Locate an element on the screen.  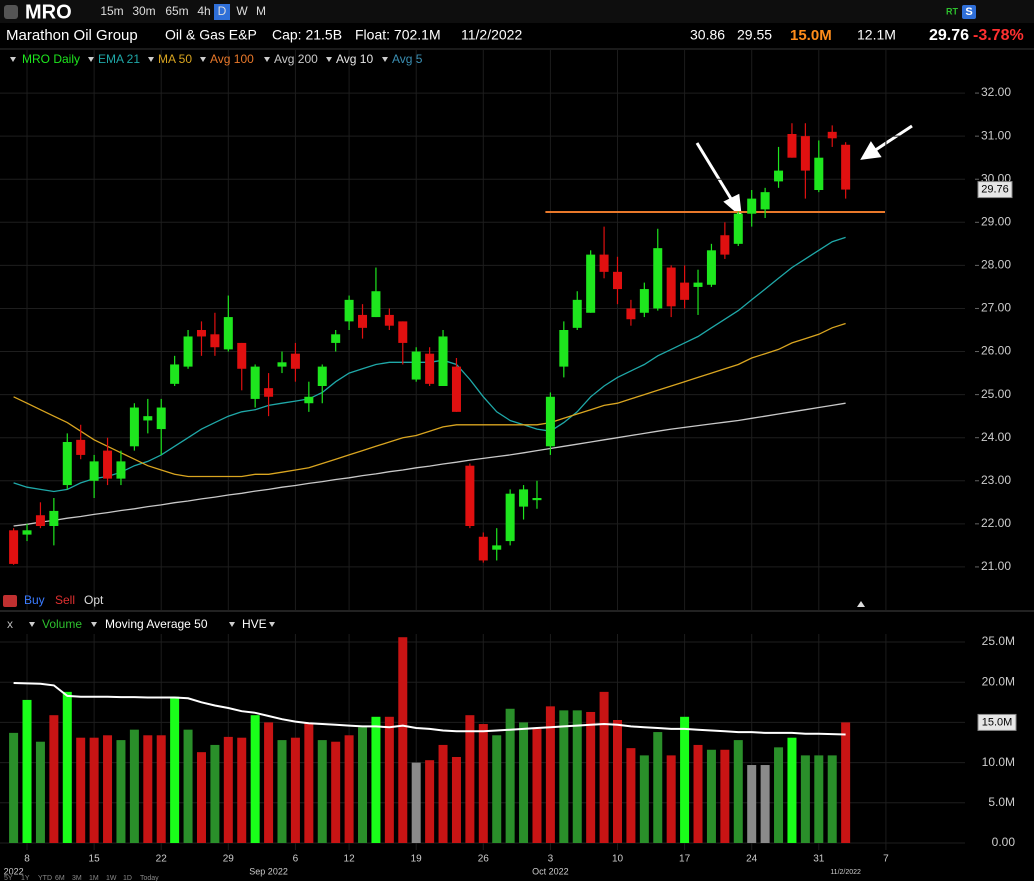
volume-tag-label: 15.0M is located at coordinates (997, 722).